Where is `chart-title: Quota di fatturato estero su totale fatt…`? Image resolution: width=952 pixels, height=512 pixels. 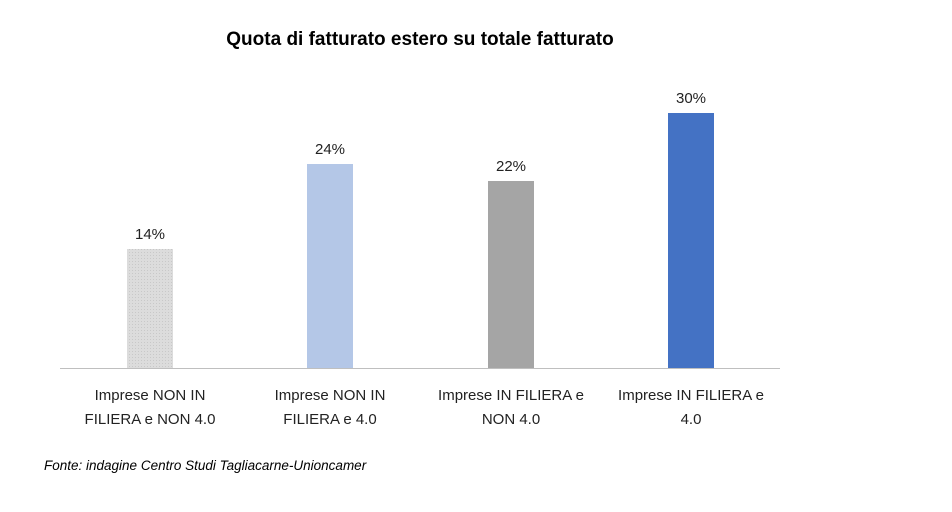 chart-title: Quota di fatturato estero su totale fatt… is located at coordinates (419, 39).